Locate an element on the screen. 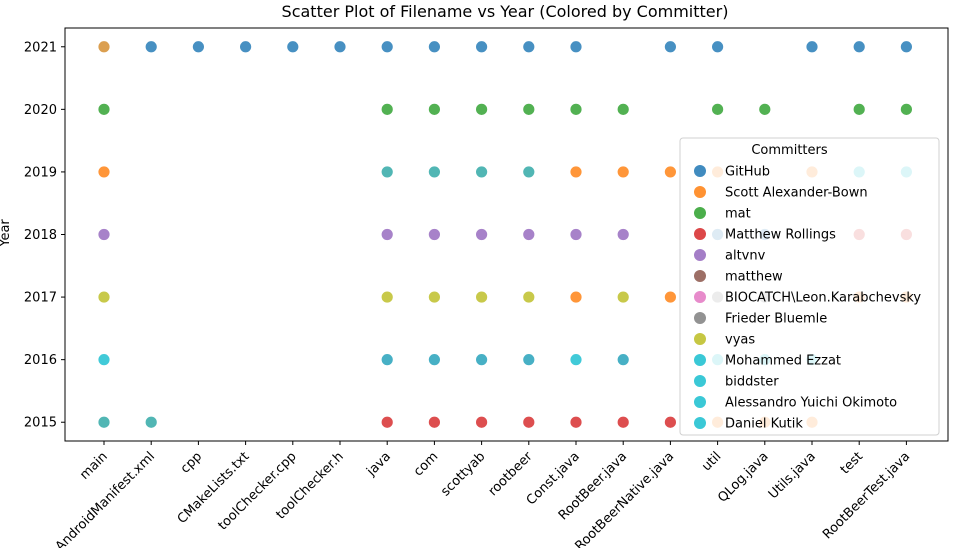 Image resolution: width=958 pixels, height=548 pixels. legend-title: Committers is located at coordinates (789, 150).